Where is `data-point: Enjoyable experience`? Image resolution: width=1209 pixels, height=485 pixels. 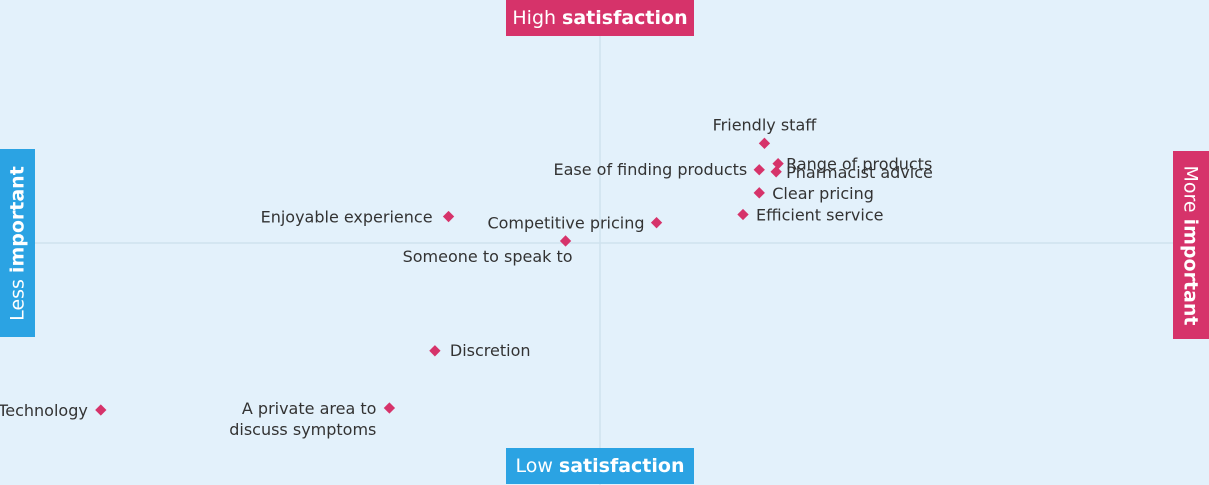 data-point: Enjoyable experience is located at coordinates (358, 217).